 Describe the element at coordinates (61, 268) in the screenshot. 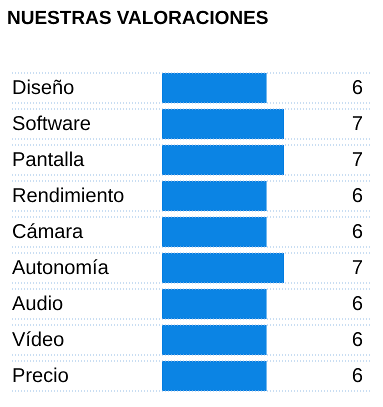

I see `y-tick-label: Autonomía` at that location.